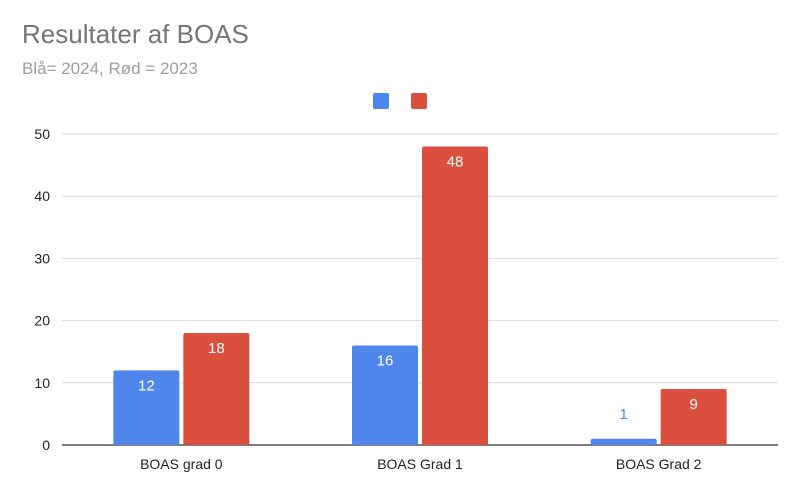 The image size is (800, 489). Describe the element at coordinates (146, 385) in the screenshot. I see `data-label: 12` at that location.